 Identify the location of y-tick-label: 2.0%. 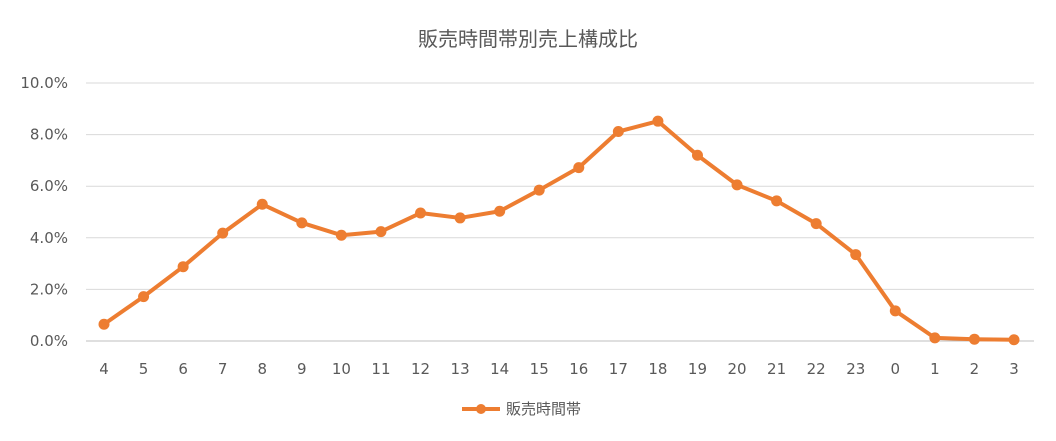
(49, 289).